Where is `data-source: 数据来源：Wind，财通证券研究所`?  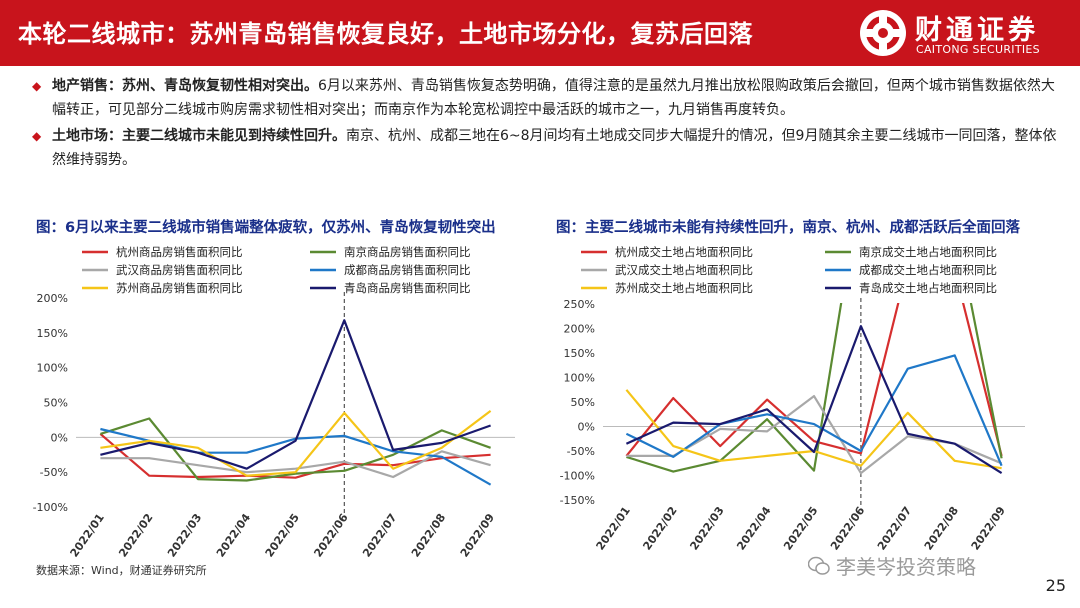
data-source: 数据来源：Wind，财通证券研究所 is located at coordinates (121, 570).